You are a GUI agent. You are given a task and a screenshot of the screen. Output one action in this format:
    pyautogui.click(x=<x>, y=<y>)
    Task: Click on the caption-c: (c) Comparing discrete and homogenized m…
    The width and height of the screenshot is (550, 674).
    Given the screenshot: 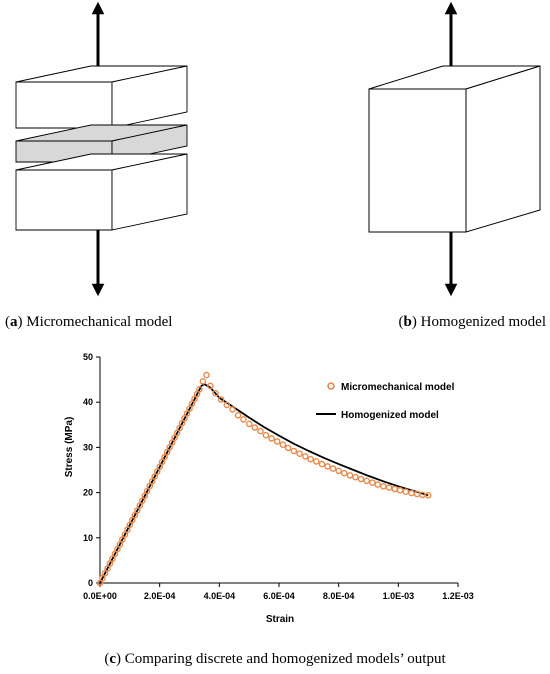 What is the action you would take?
    pyautogui.click(x=275, y=659)
    